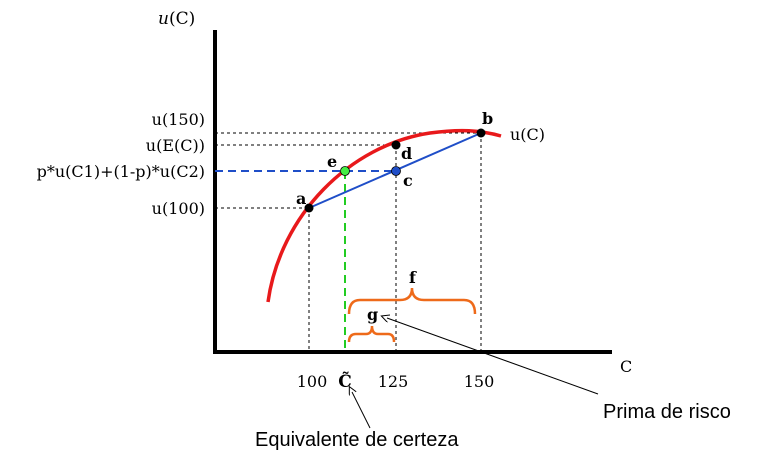 This screenshot has width=758, height=454. What do you see at coordinates (487, 118) in the screenshot?
I see `label-b: b` at bounding box center [487, 118].